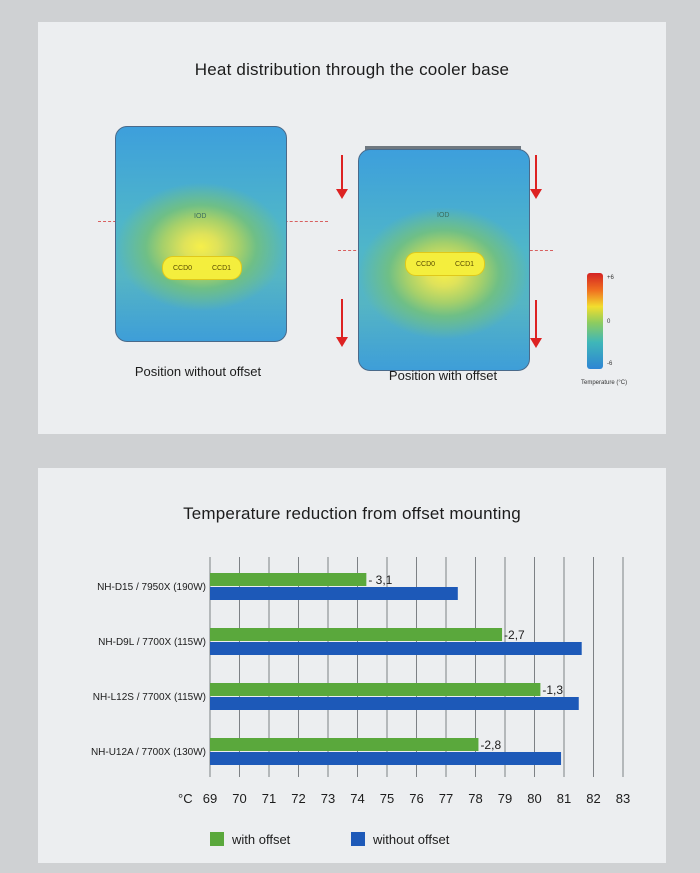 The height and width of the screenshot is (873, 700). What do you see at coordinates (475, 798) in the screenshot?
I see `tick-label: 78` at bounding box center [475, 798].